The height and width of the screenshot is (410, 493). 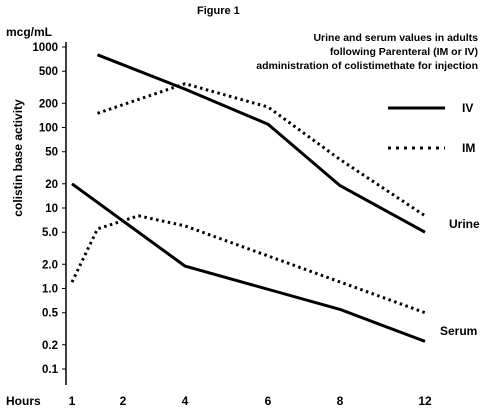 I want to click on legend-label-iv: IV, so click(x=467, y=108).